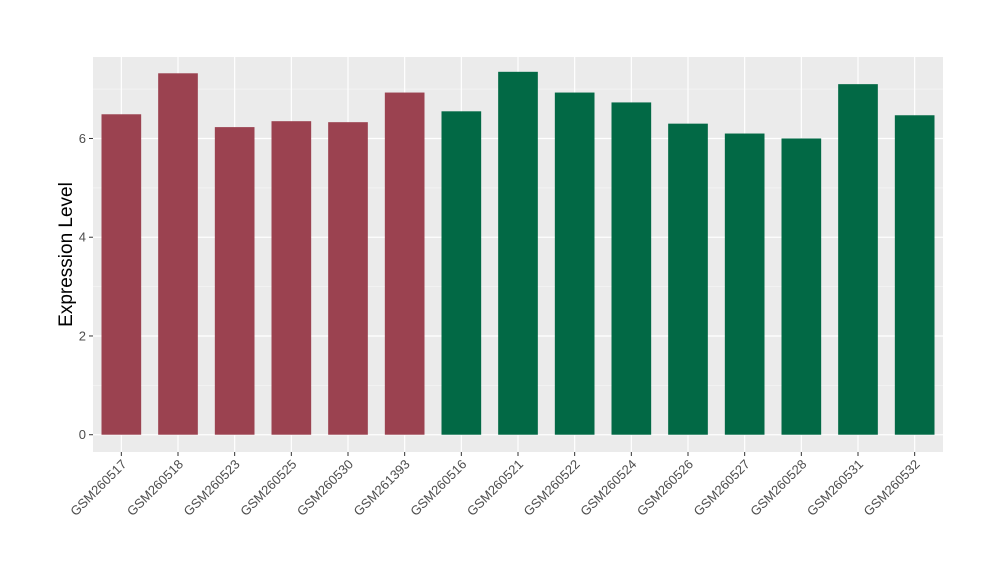 The width and height of the screenshot is (1000, 585). I want to click on x-tick-label: GSM260528, so click(778, 488).